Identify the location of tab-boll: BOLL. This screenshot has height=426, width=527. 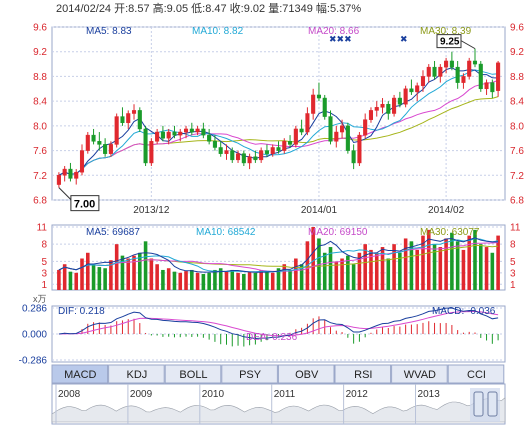
(193, 374).